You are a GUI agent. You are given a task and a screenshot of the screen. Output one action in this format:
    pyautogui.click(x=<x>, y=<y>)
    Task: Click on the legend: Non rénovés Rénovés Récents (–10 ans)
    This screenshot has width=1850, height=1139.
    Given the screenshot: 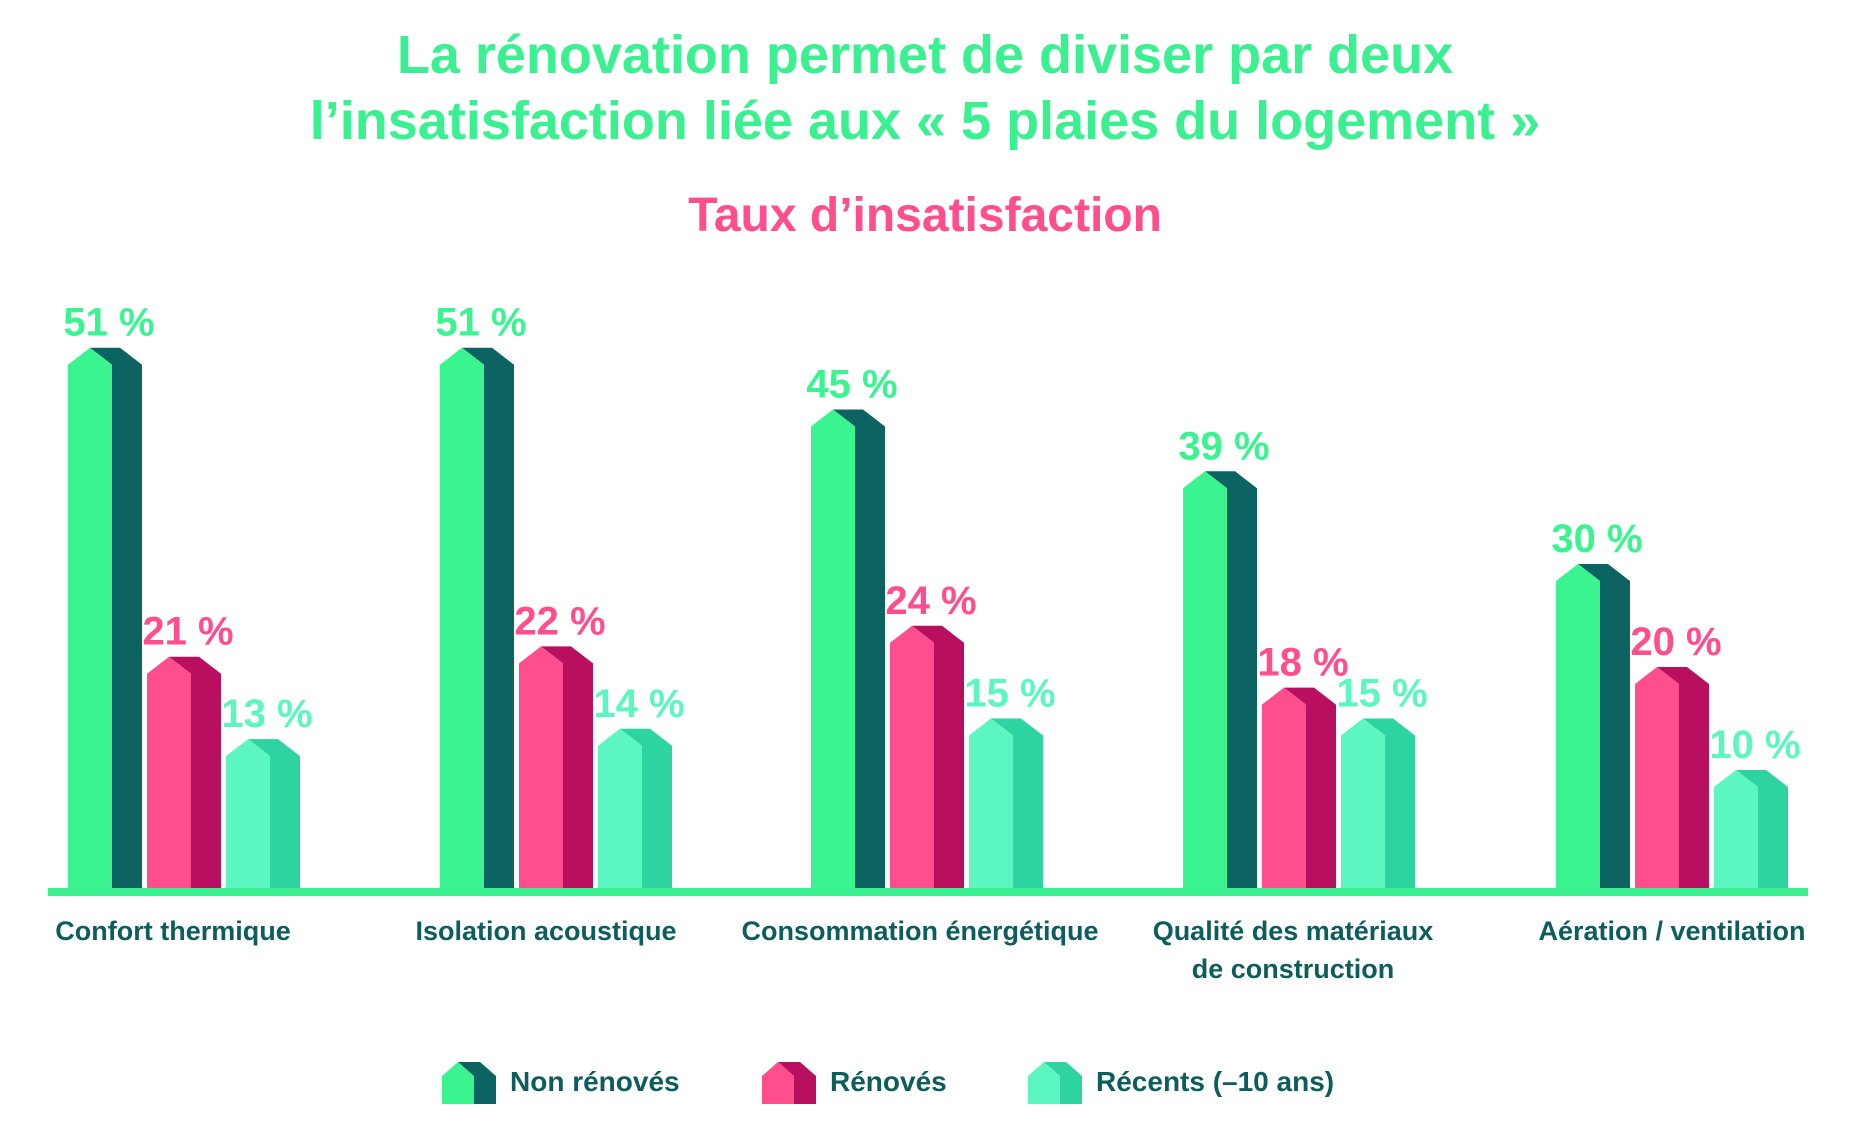 What is the action you would take?
    pyautogui.click(x=925, y=1082)
    